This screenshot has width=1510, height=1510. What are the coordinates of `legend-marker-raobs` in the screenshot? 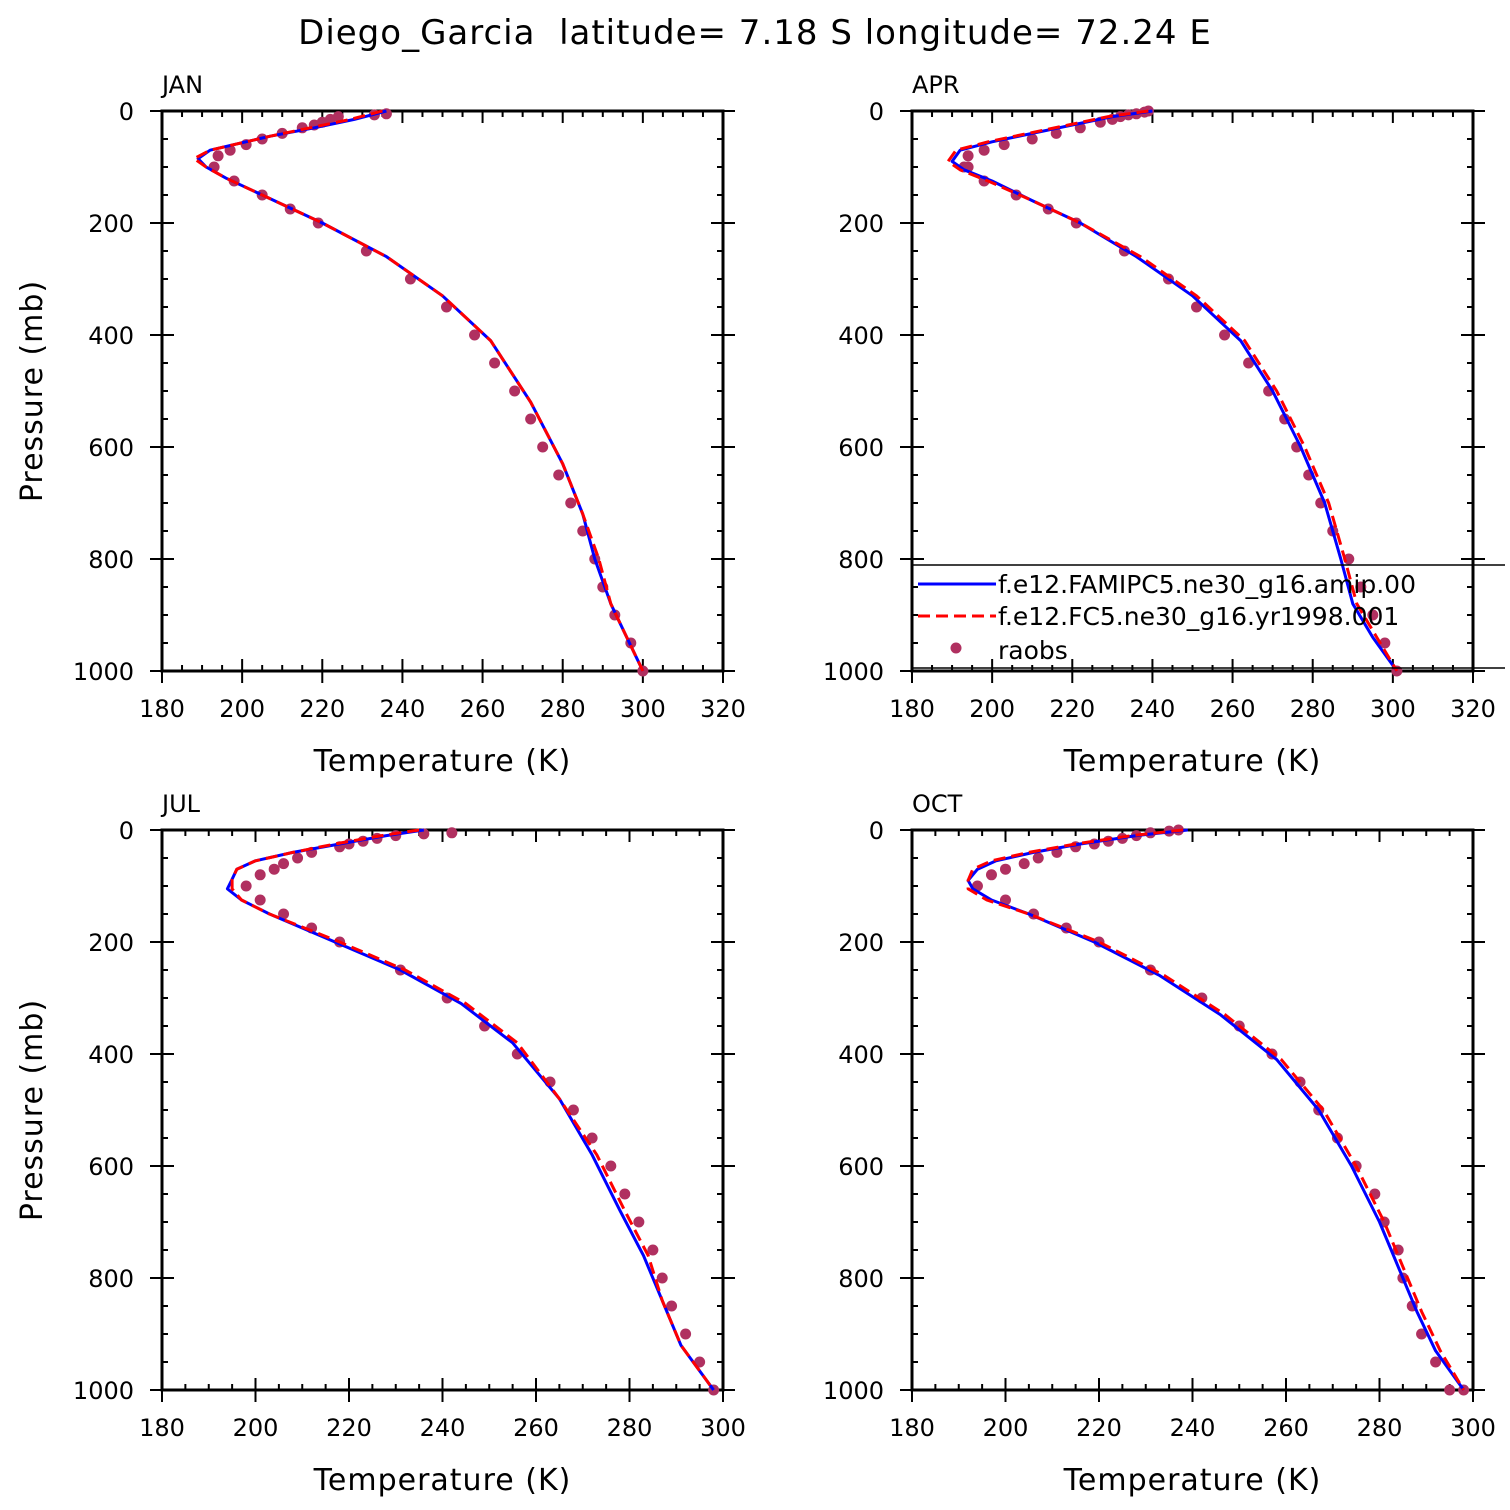 It's located at (956, 648).